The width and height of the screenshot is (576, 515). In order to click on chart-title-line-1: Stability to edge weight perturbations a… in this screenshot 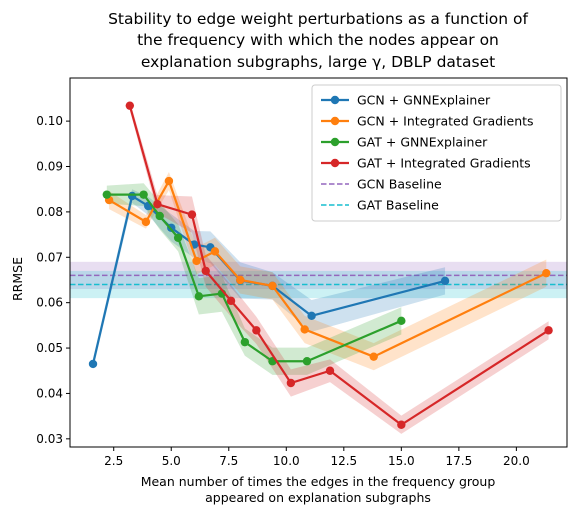, I will do `click(318, 19)`.